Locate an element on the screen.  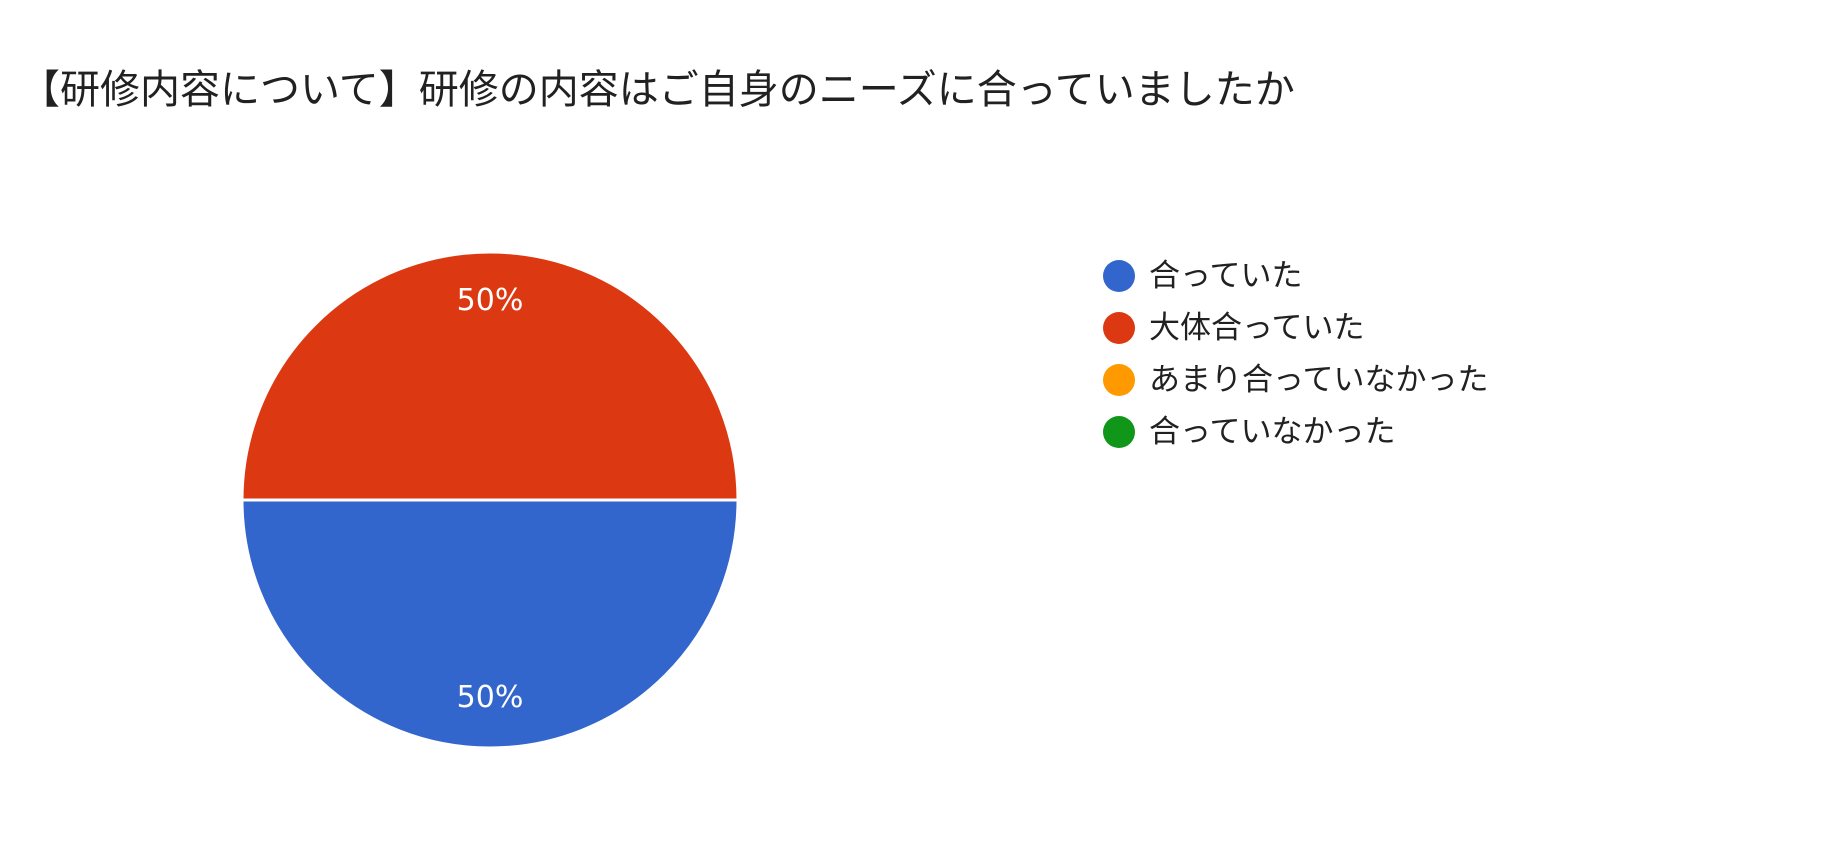
pie-labels: 50% 50% is located at coordinates (490, 499).